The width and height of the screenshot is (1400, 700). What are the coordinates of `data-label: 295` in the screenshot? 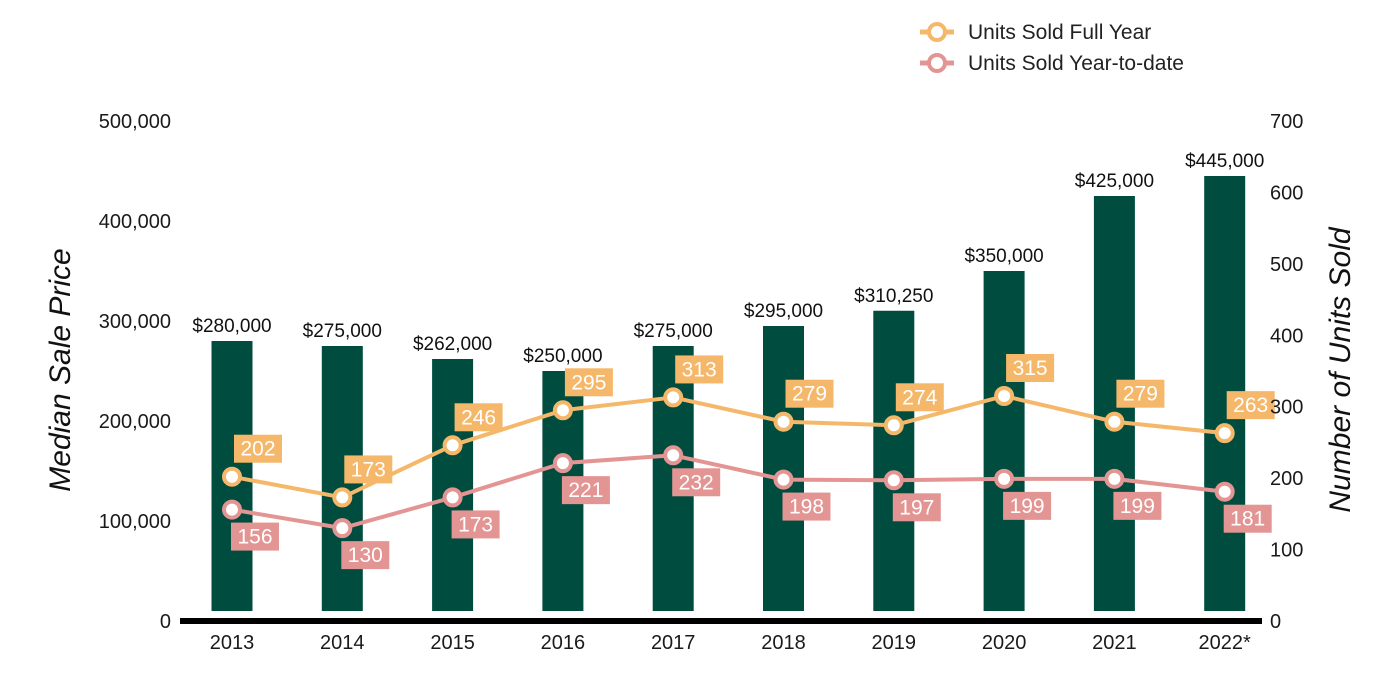 It's located at (588, 382).